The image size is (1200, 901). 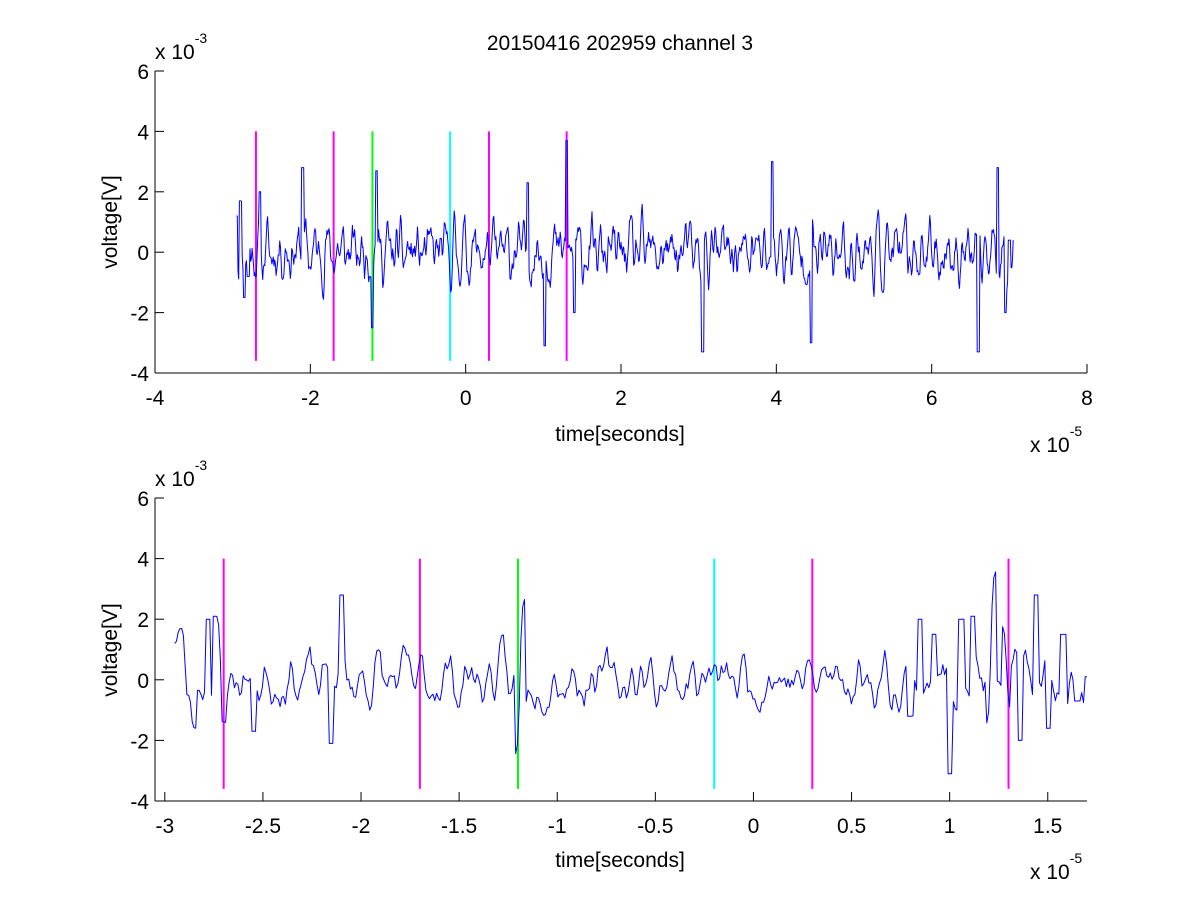 I want to click on top-subplot-y-tick-label: 4, so click(x=143, y=132).